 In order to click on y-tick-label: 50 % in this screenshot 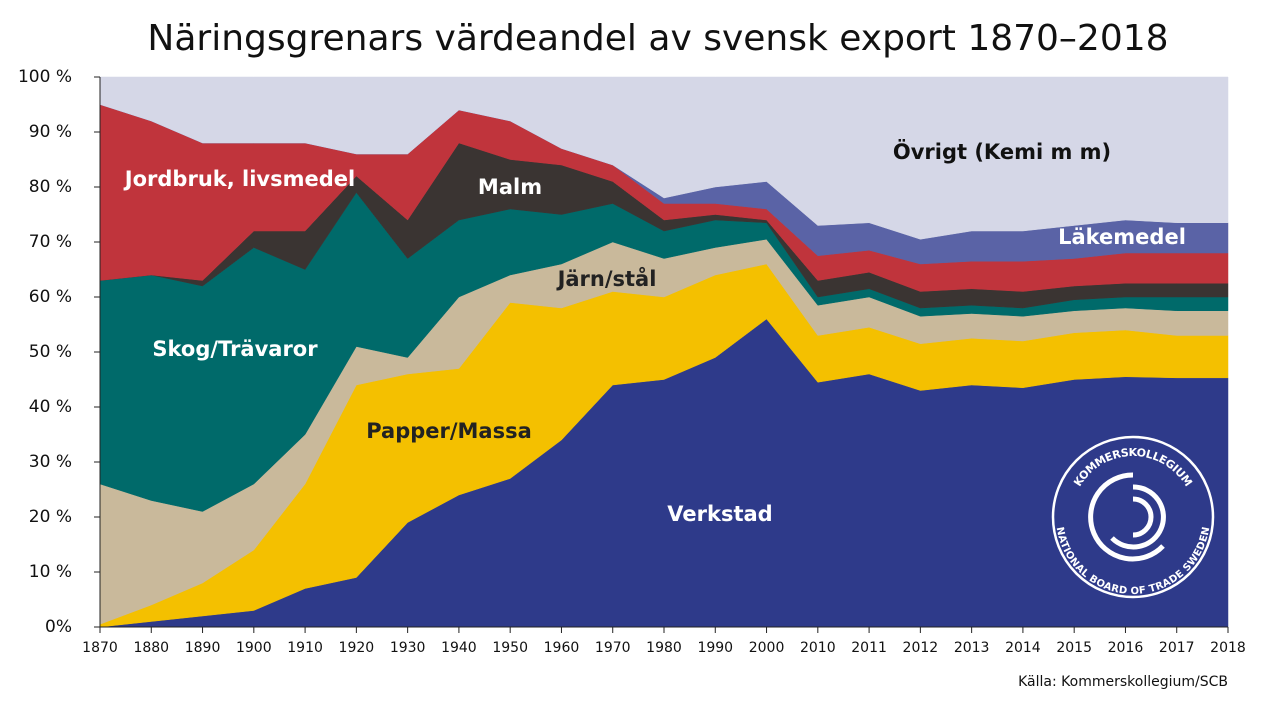, I will do `click(50, 352)`.